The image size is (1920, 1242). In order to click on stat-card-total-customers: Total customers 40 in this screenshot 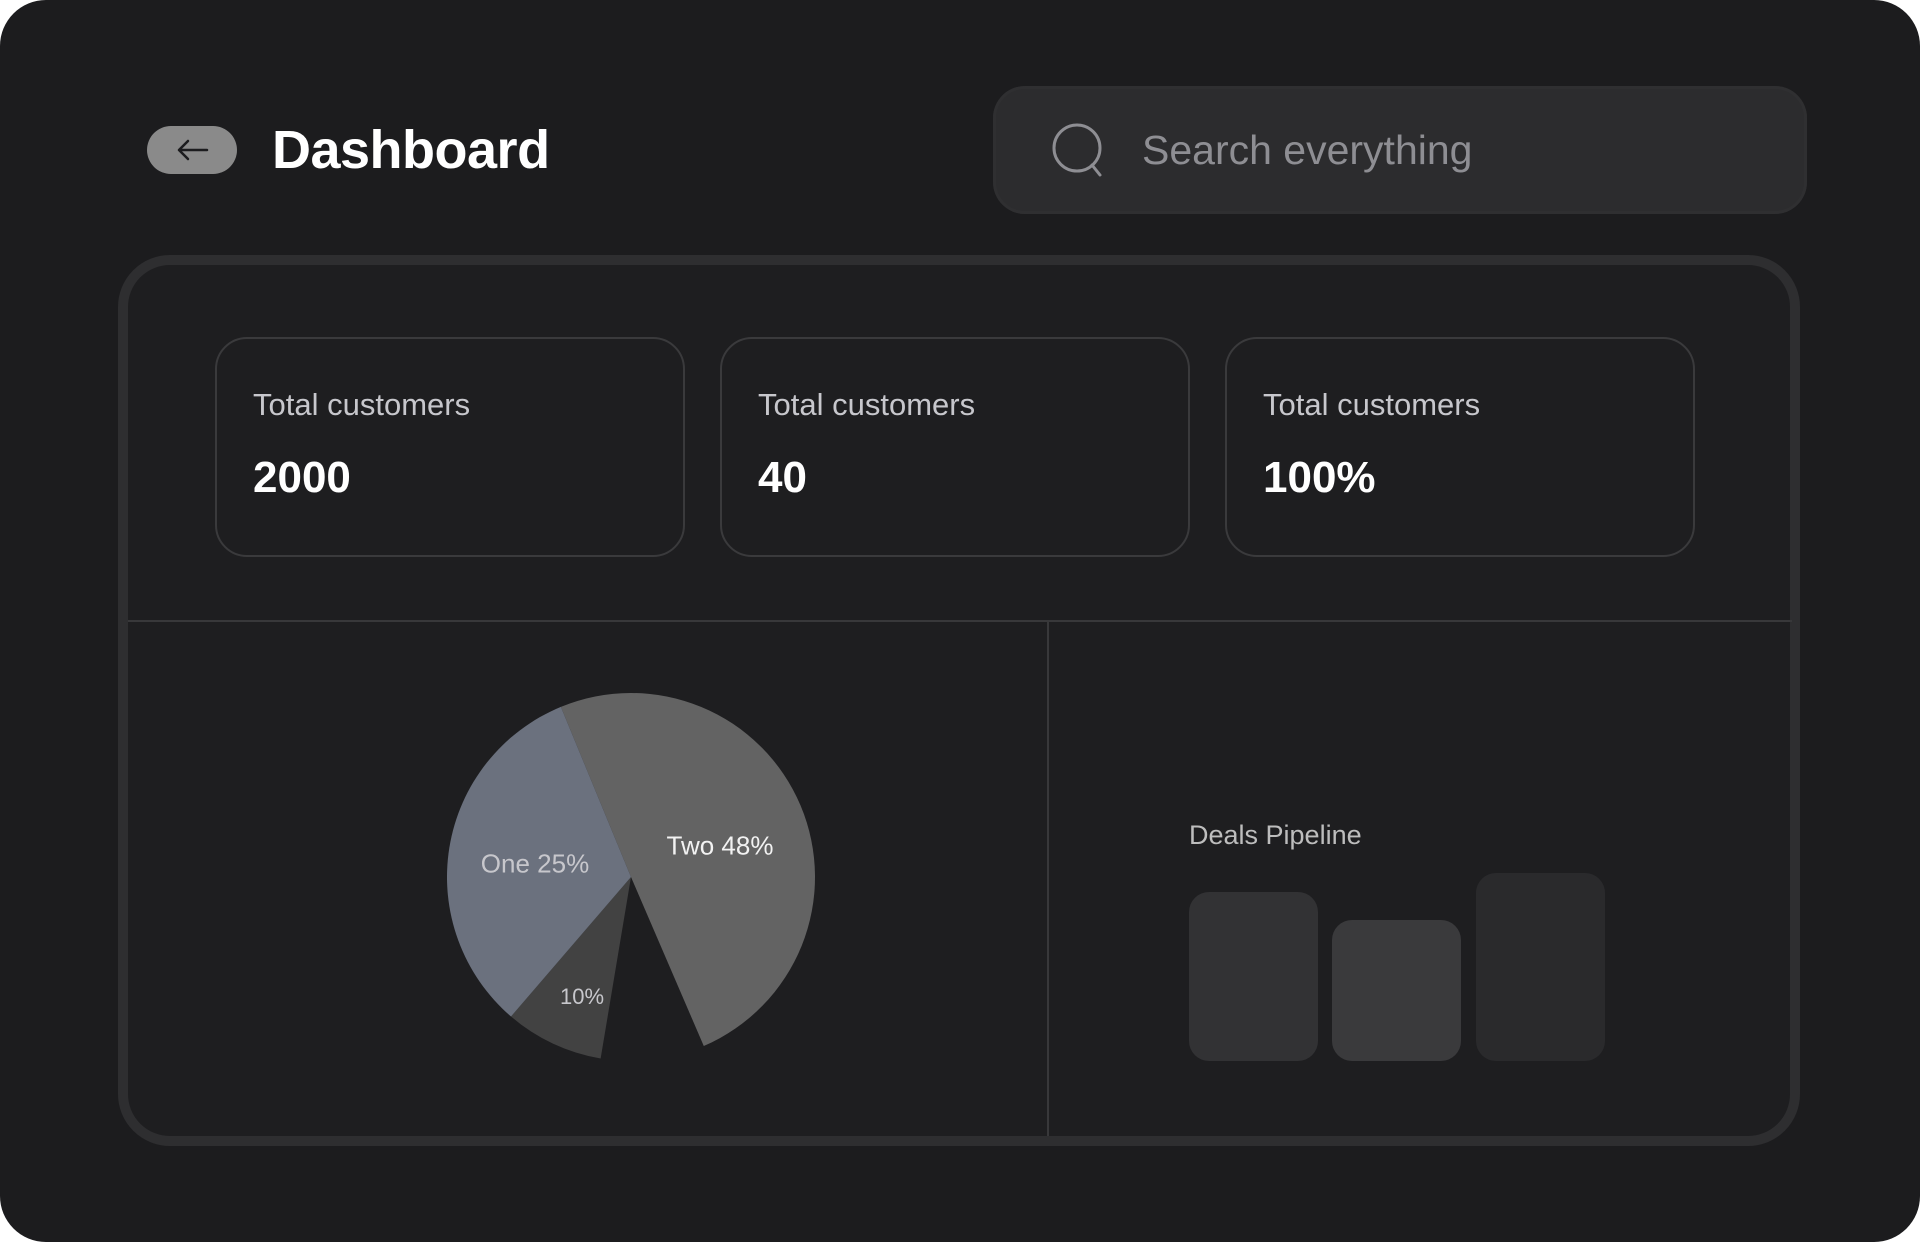, I will do `click(955, 447)`.